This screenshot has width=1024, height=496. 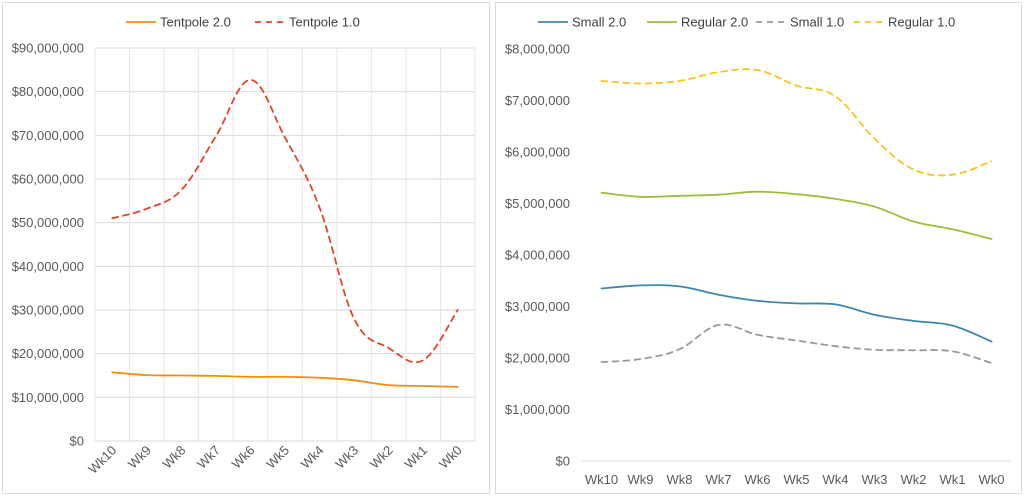 I want to click on x-tick-label: Wk4, so click(x=836, y=479).